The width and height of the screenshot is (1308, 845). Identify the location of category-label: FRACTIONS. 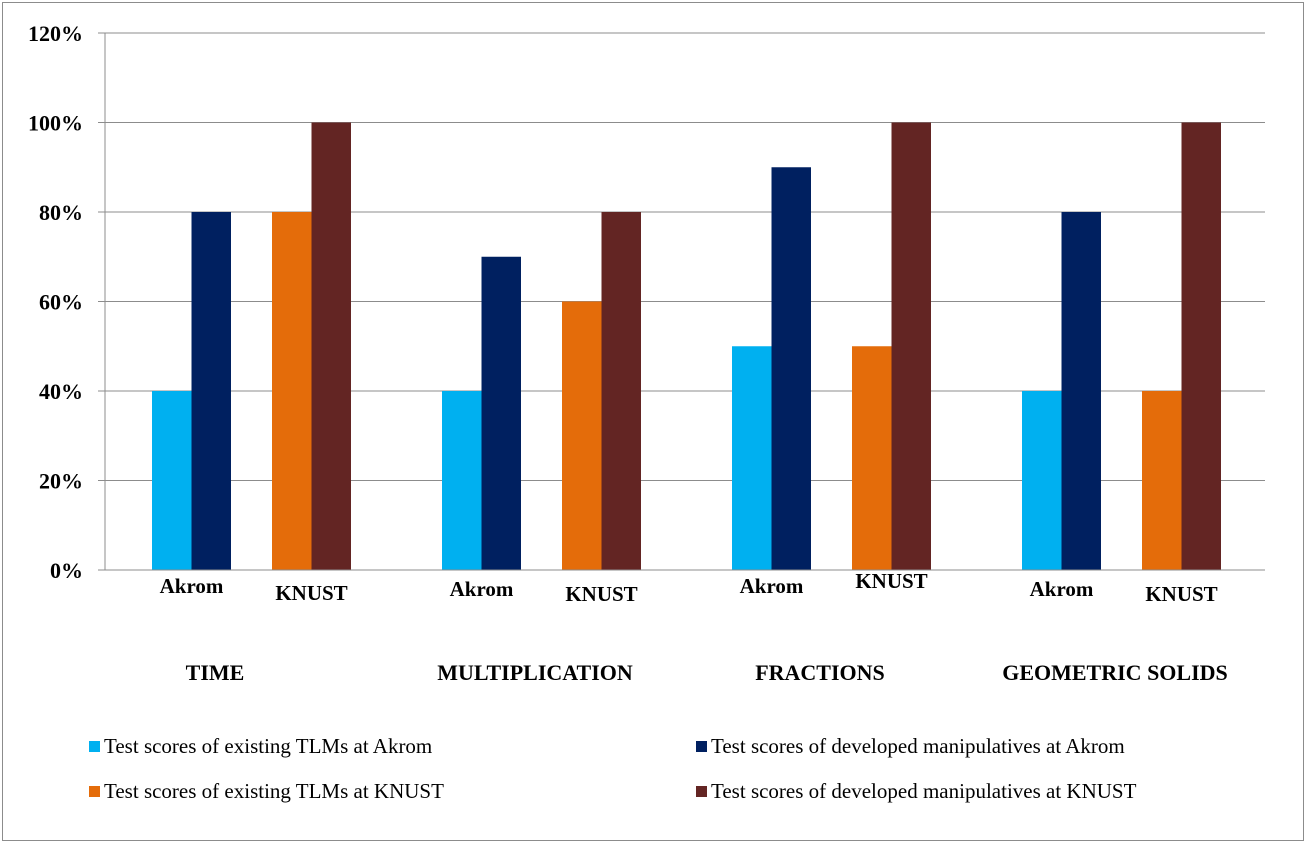
(820, 672).